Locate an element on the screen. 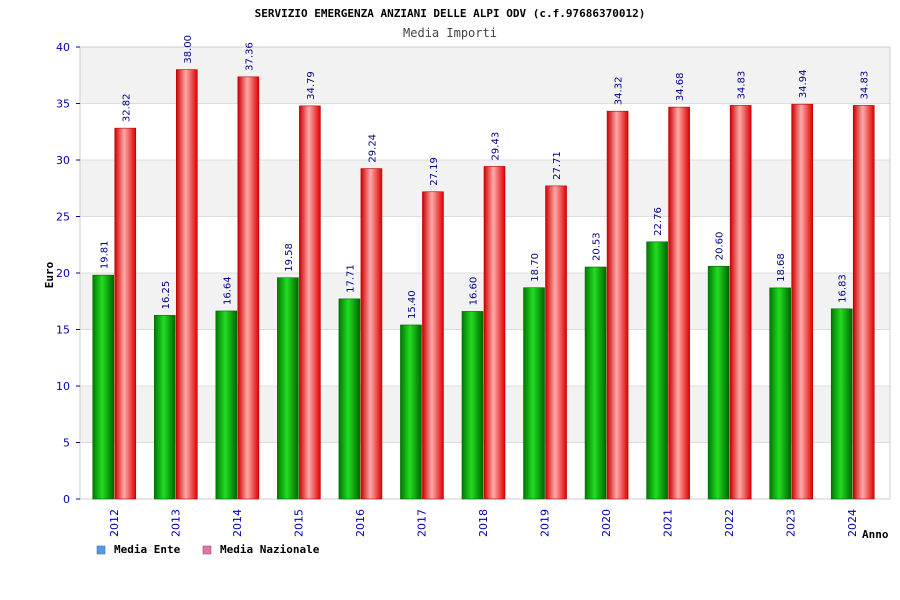  data-label-media-nazionale: 37.36 is located at coordinates (249, 56).